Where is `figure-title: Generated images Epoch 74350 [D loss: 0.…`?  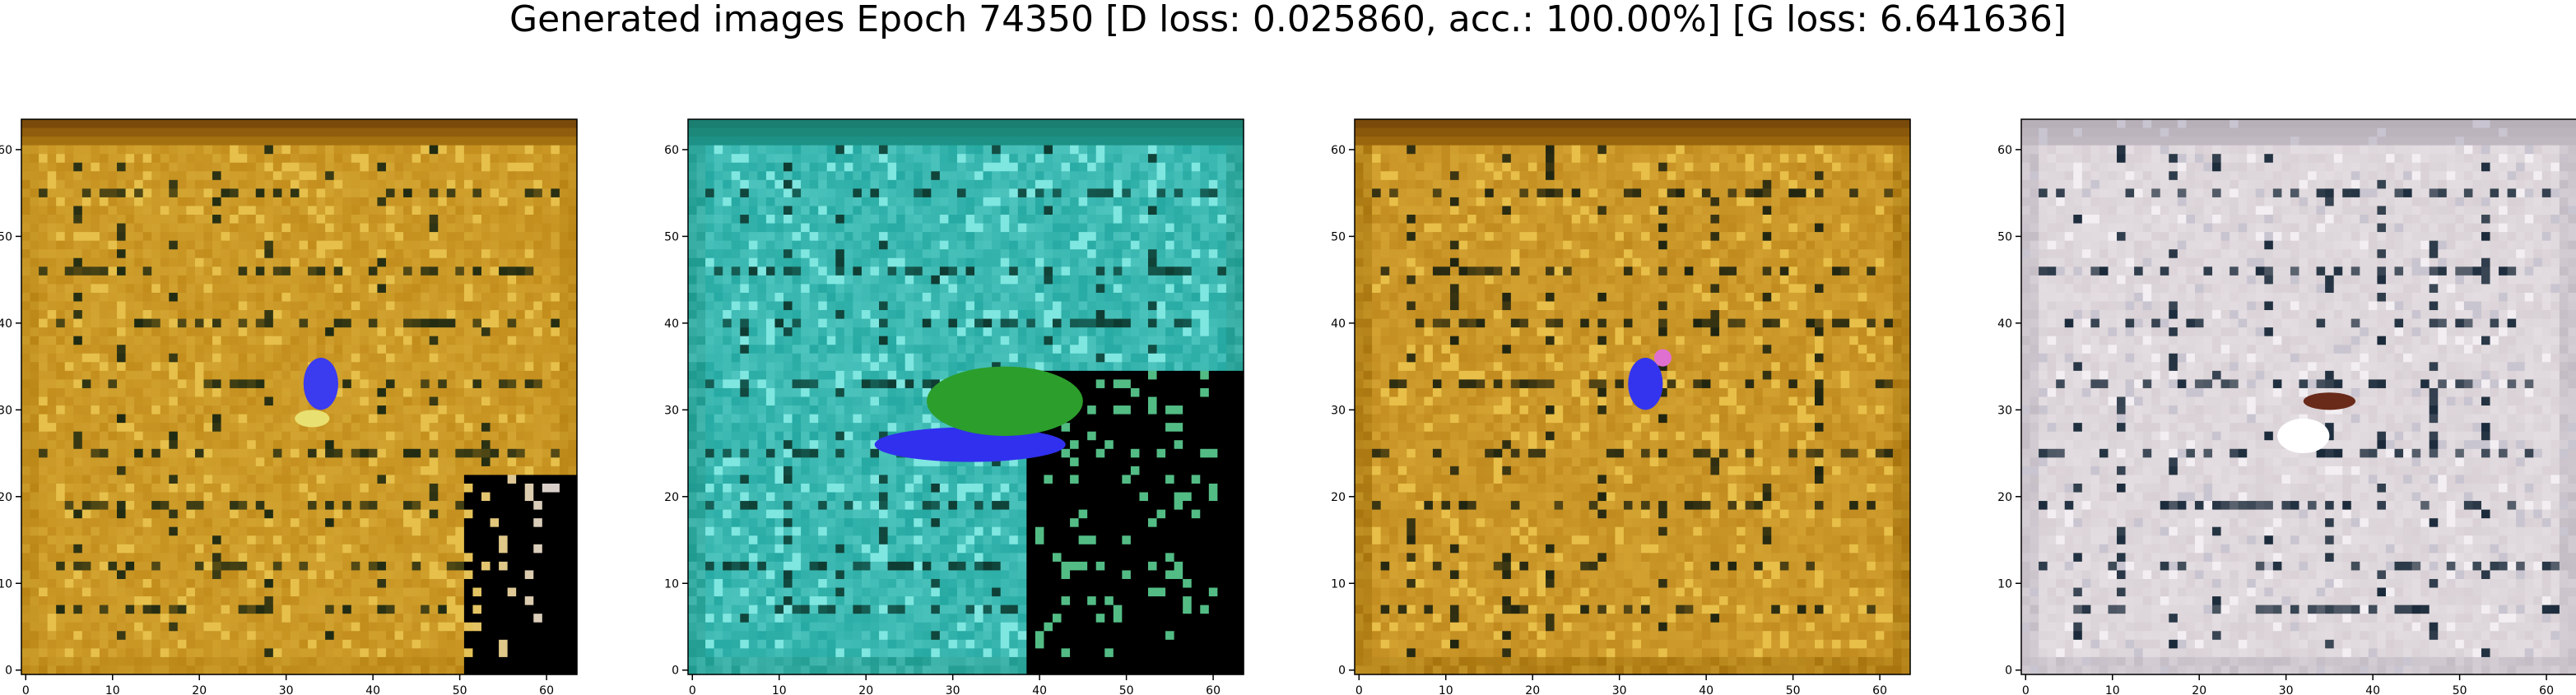
figure-title: Generated images Epoch 74350 [D loss: 0.… is located at coordinates (1288, 20).